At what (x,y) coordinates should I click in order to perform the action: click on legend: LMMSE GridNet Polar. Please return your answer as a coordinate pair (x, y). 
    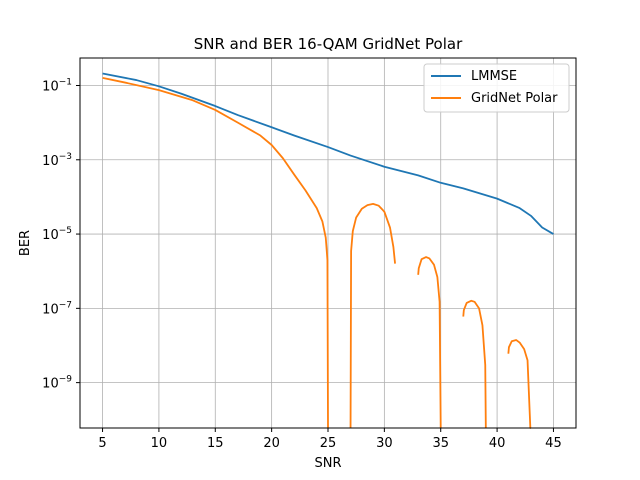
    Looking at the image, I should click on (496, 88).